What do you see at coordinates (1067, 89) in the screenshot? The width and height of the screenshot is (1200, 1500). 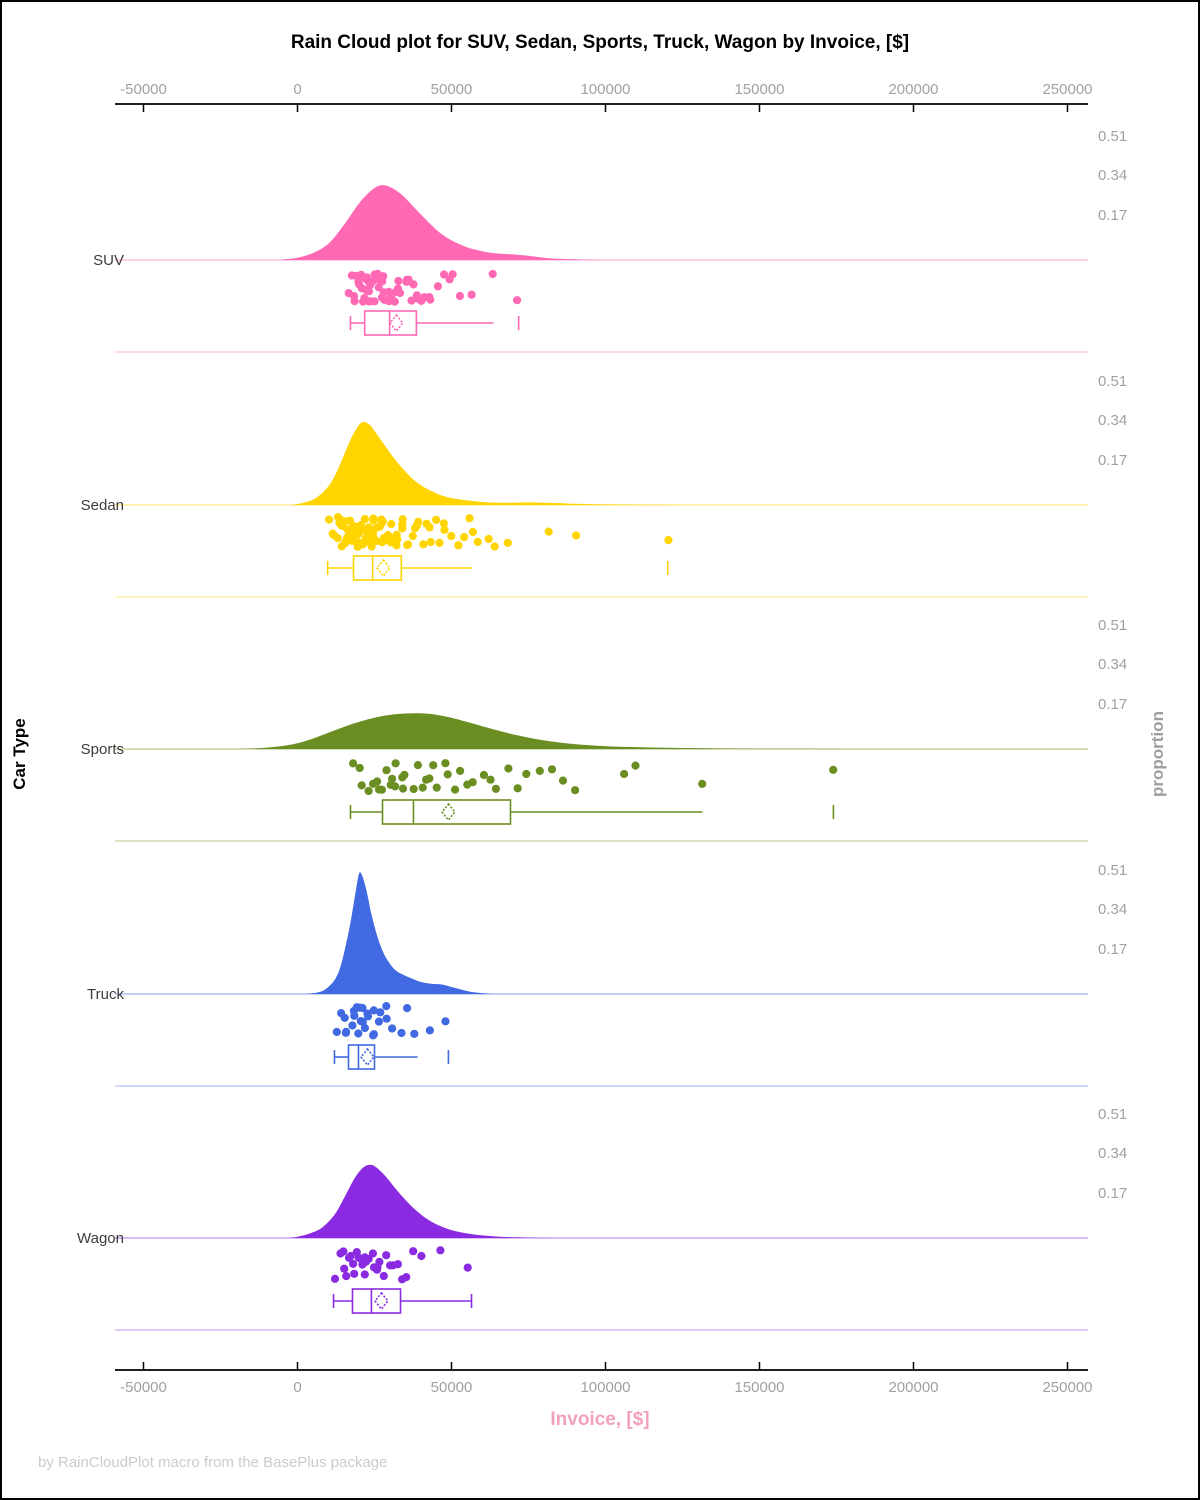 I see `x-tick-label-top: 250000` at bounding box center [1067, 89].